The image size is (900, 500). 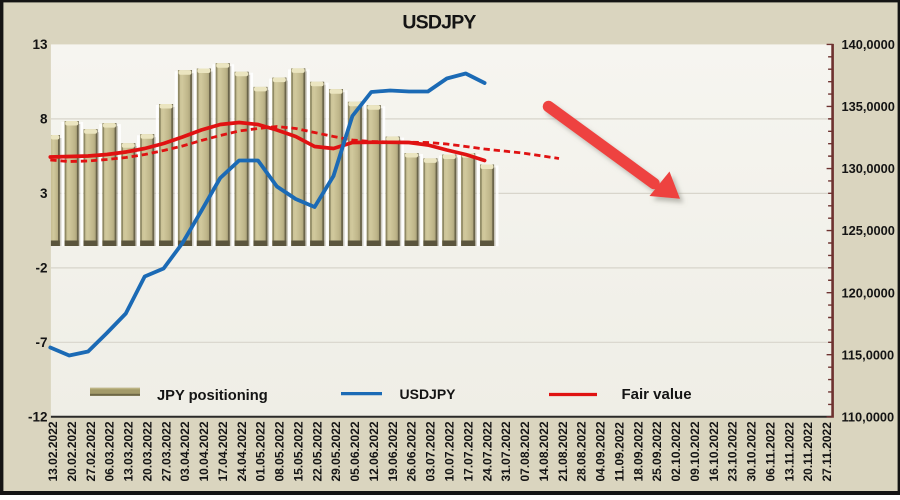 What do you see at coordinates (695, 451) in the screenshot?
I see `svg-text: 09.10.2022` at bounding box center [695, 451].